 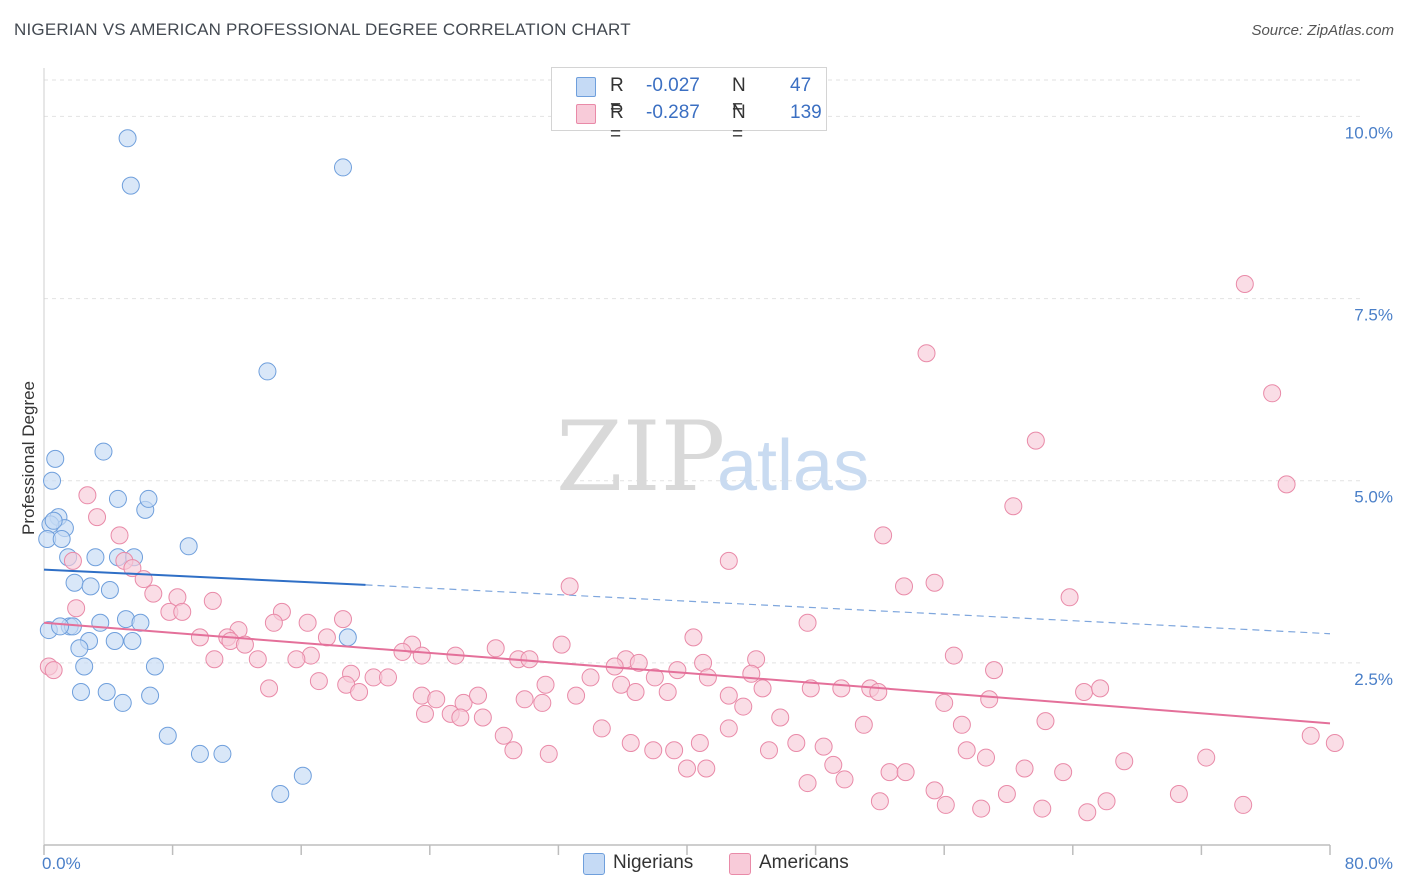 What do you see at coordinates (28, 458) in the screenshot?
I see `y-axis-label: Professional Degree` at bounding box center [28, 458].